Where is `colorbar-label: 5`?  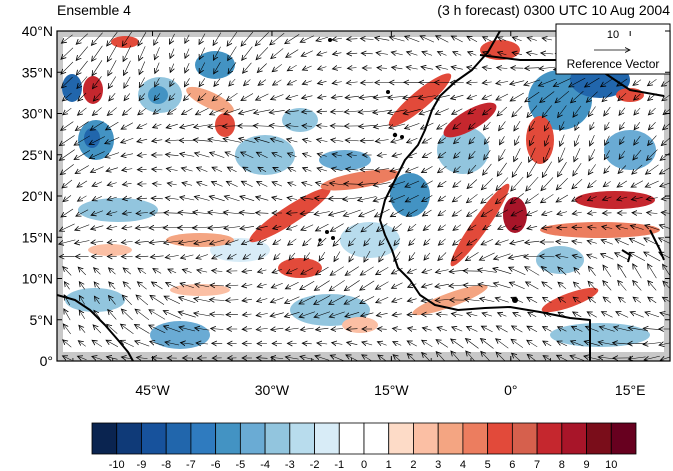
colorbar-label: 5 is located at coordinates (488, 465).